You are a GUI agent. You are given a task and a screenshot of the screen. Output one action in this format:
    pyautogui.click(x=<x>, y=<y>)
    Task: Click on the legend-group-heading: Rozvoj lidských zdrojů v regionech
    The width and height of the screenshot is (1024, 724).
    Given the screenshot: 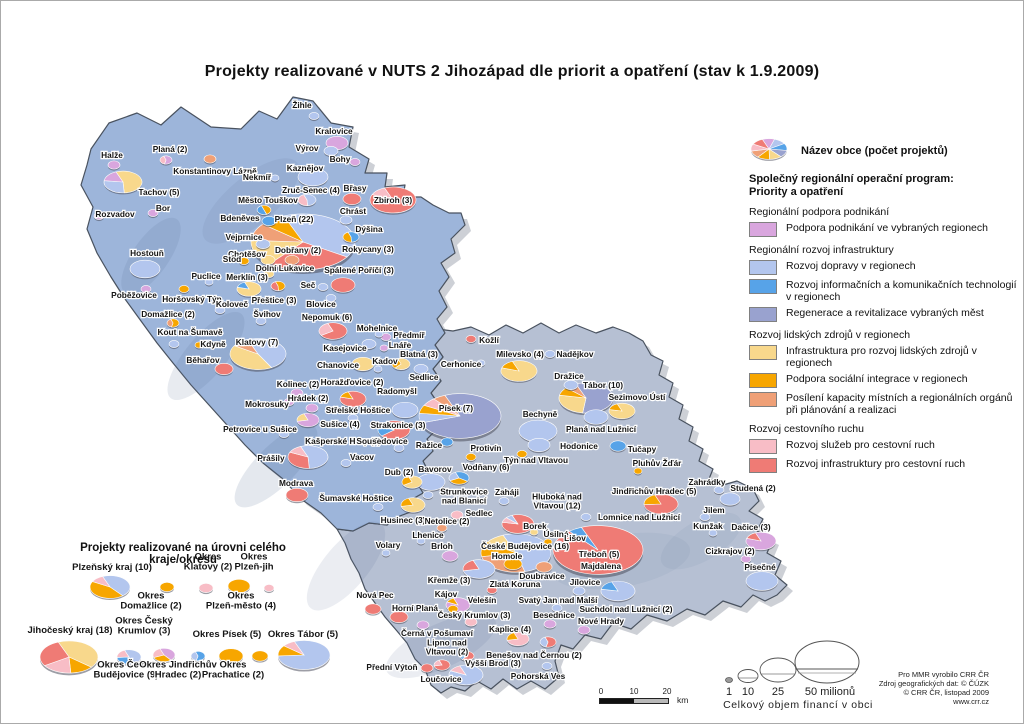 What is the action you would take?
    pyautogui.click(x=830, y=335)
    